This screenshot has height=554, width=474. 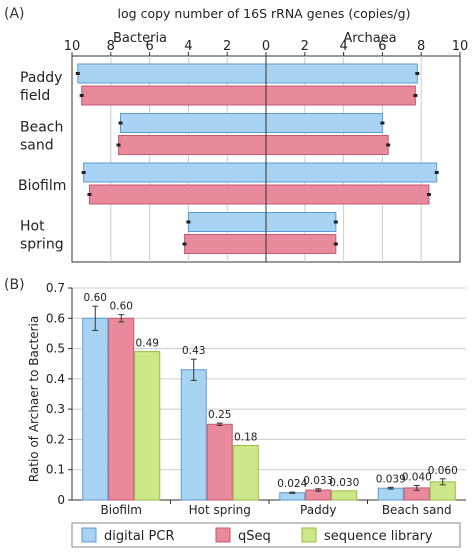 What do you see at coordinates (140, 38) in the screenshot?
I see `panel-a-left-label: Bacteria` at bounding box center [140, 38].